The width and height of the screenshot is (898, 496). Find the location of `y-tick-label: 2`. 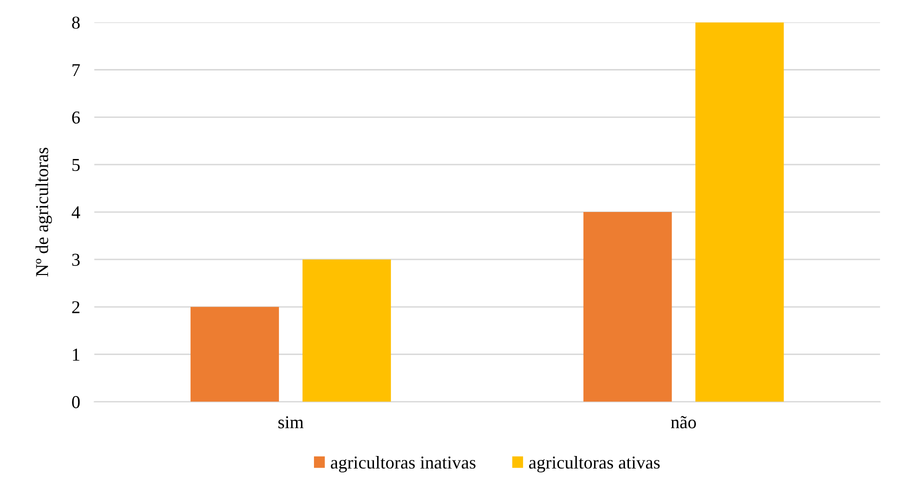

y-tick-label: 2 is located at coordinates (76, 307).